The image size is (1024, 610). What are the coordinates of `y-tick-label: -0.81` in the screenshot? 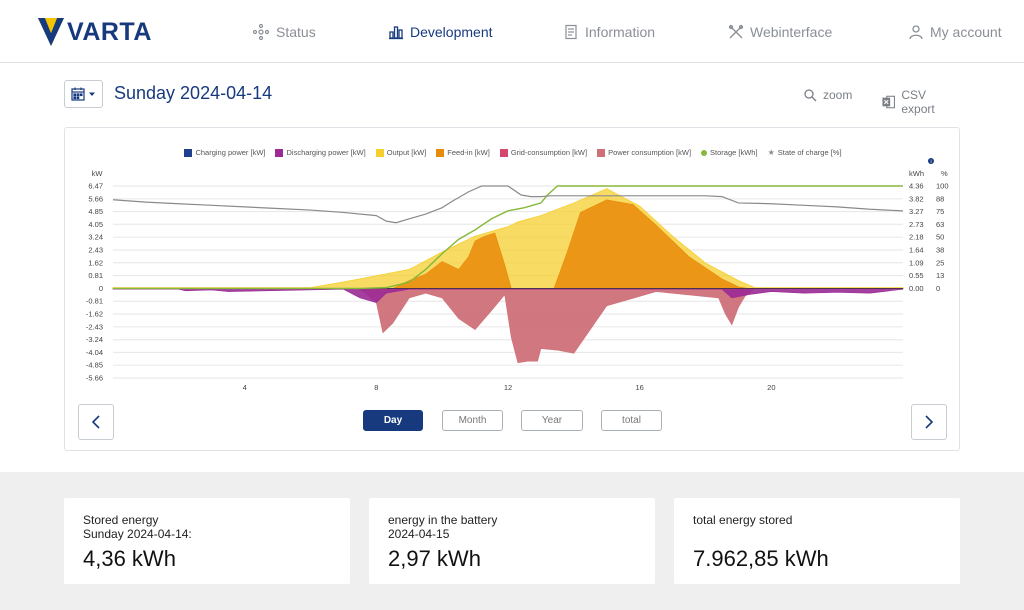 It's located at (94, 301).